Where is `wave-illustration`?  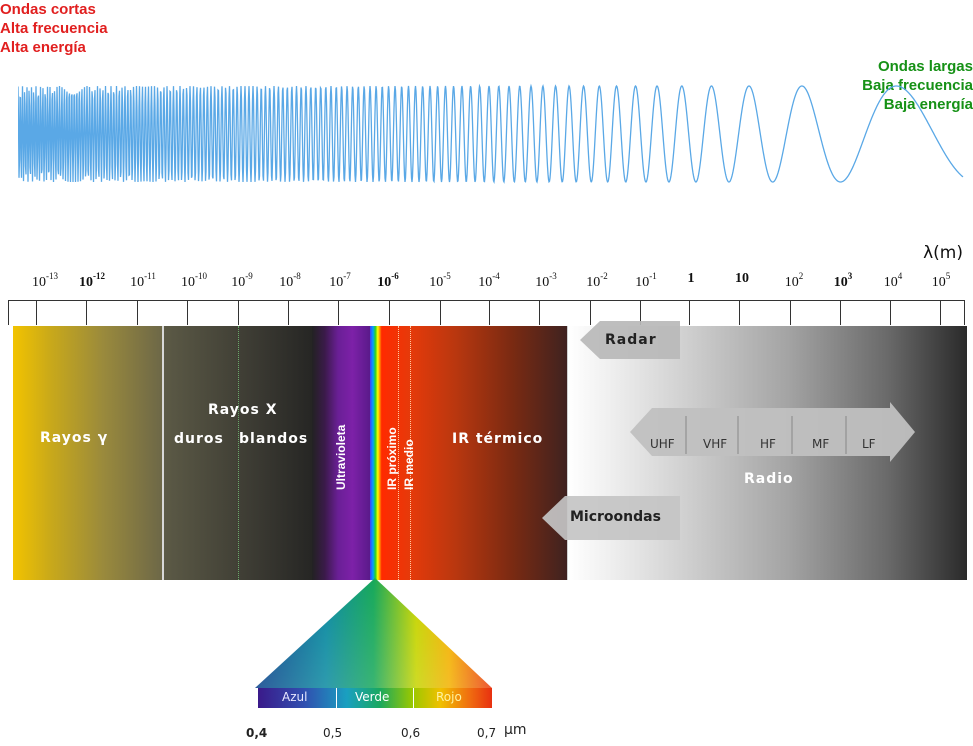
wave-illustration is located at coordinates (491, 133).